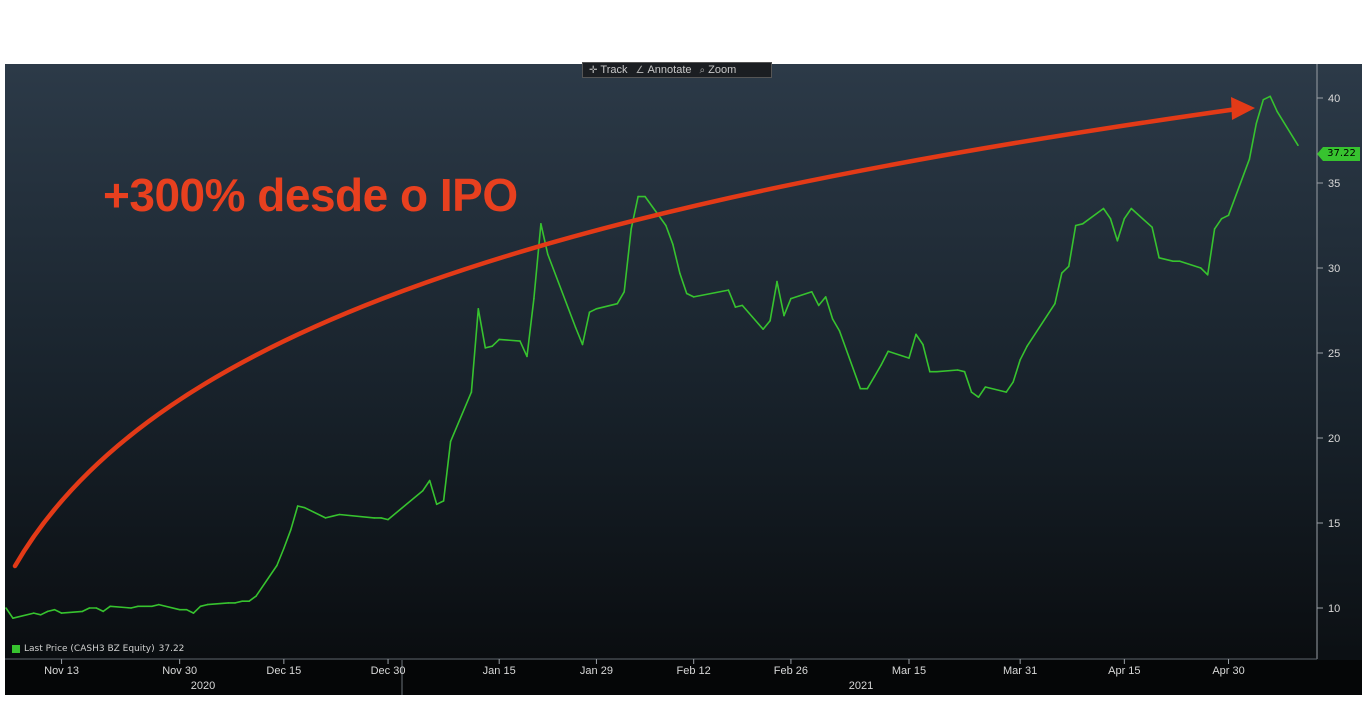 The image size is (1366, 716). I want to click on y-axis-ticks: 10 15 20 25 30 35 40, so click(1328, 354).